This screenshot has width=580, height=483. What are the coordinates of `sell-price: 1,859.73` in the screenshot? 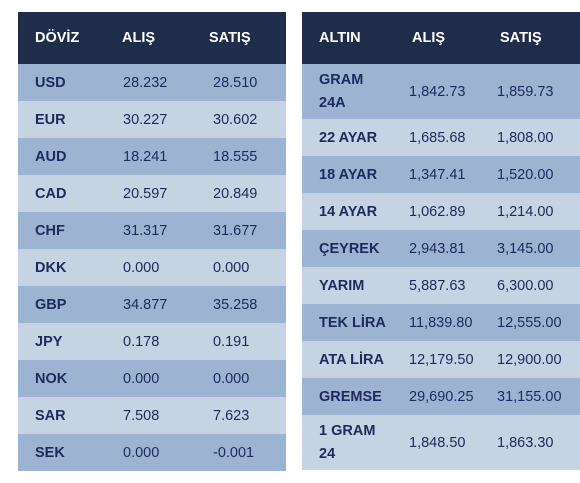 It's located at (525, 91).